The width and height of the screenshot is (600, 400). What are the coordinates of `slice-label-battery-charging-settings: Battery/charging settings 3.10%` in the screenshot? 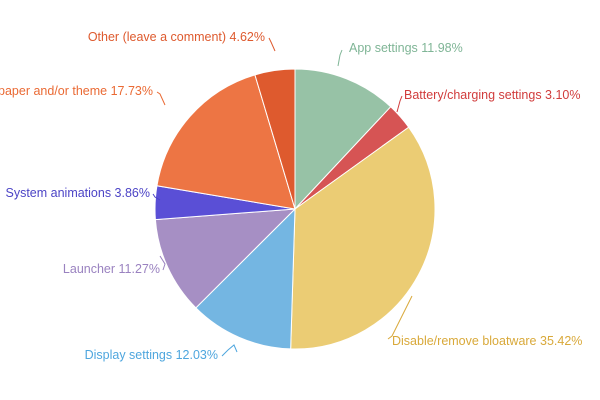 It's located at (492, 95).